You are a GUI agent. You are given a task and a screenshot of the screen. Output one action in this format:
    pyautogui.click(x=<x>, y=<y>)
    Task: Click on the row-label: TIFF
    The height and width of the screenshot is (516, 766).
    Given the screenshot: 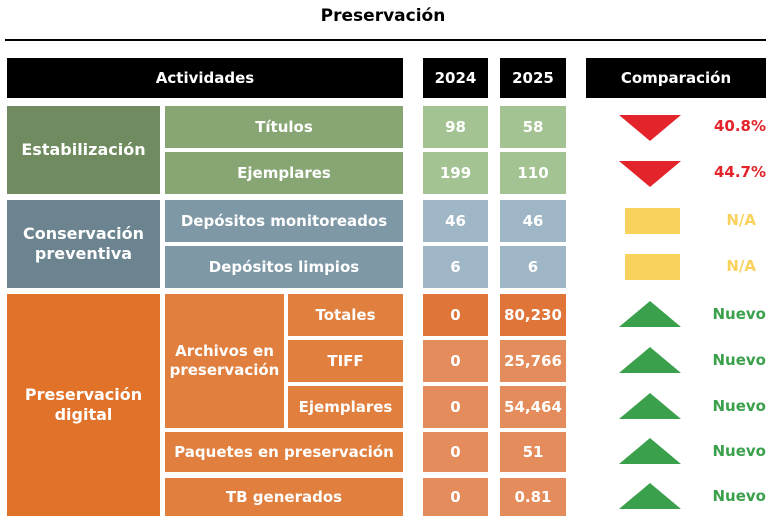 What is the action you would take?
    pyautogui.click(x=345, y=361)
    